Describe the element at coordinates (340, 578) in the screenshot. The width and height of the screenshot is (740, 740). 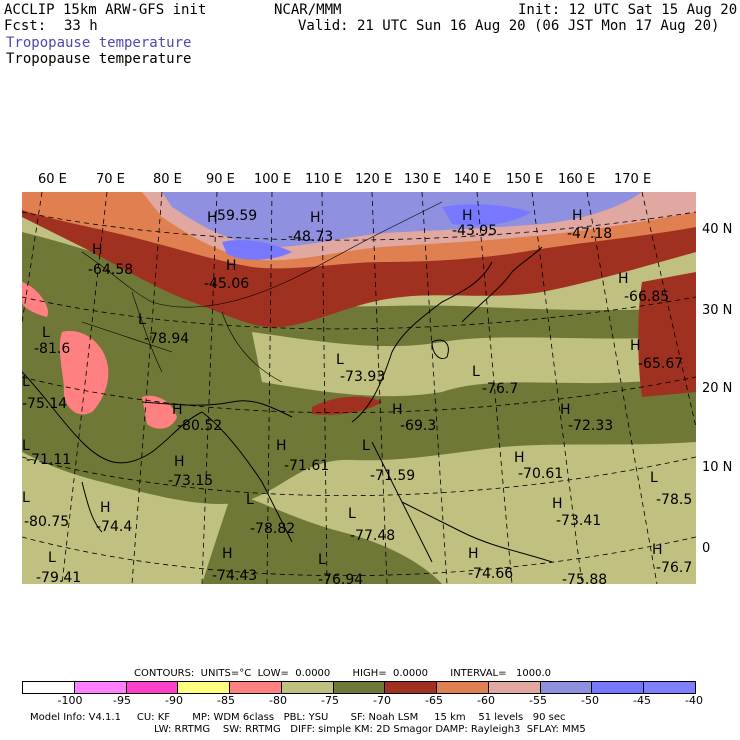
I see `extremum-value: -76.94` at that location.